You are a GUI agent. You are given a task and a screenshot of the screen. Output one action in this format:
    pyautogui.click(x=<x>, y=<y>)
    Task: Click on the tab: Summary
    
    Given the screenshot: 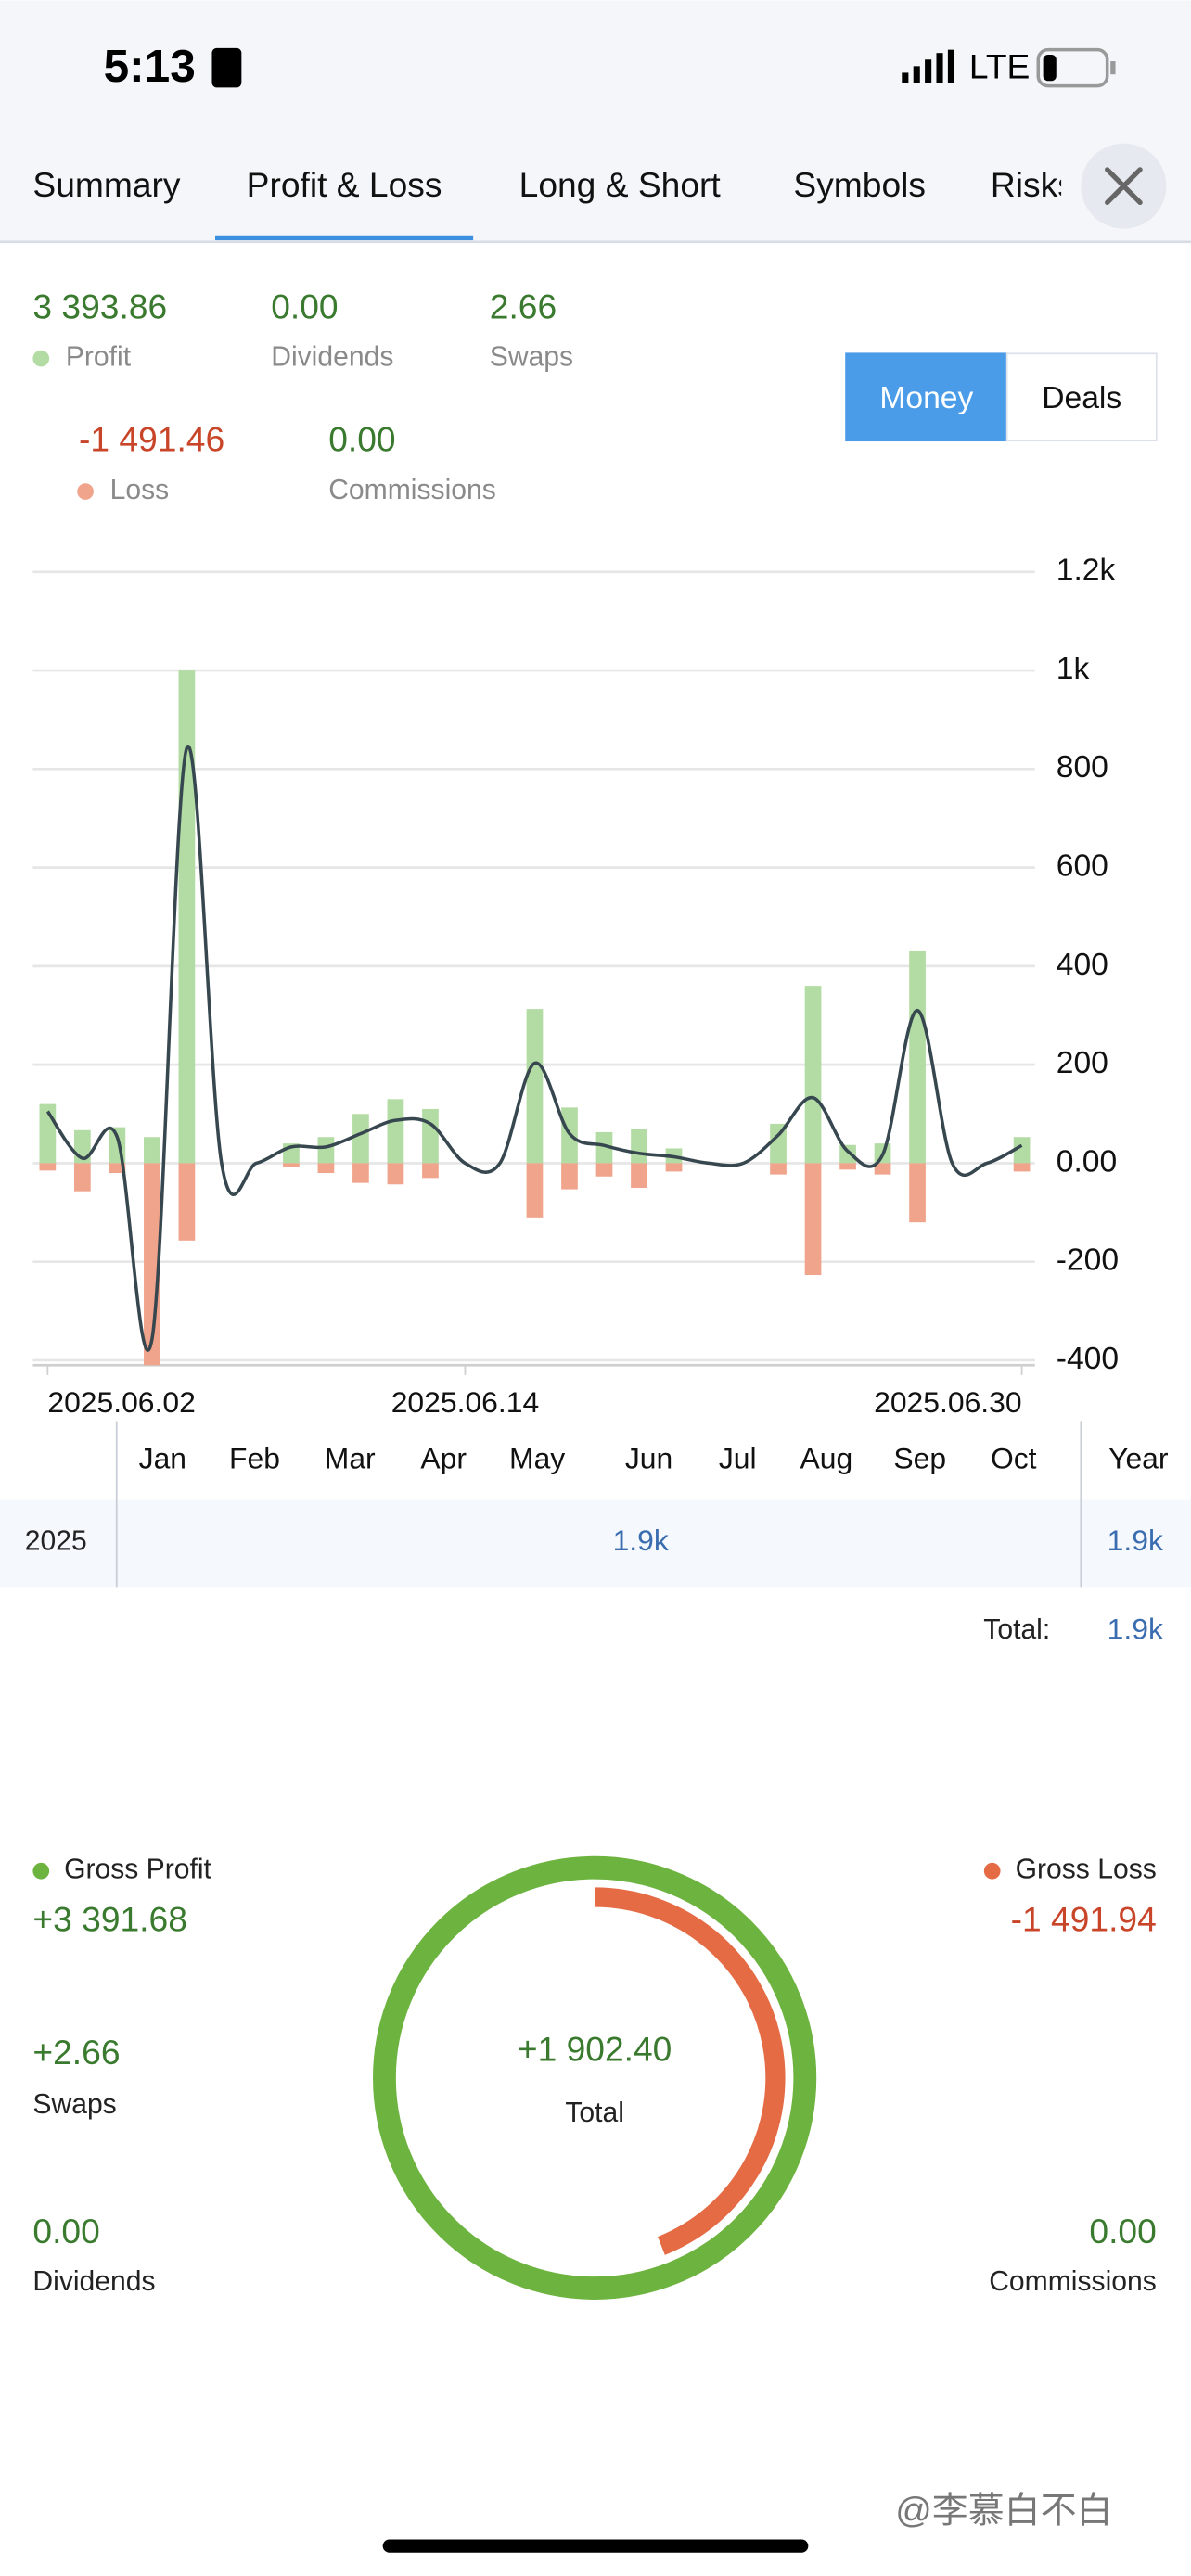 What is the action you would take?
    pyautogui.click(x=106, y=185)
    